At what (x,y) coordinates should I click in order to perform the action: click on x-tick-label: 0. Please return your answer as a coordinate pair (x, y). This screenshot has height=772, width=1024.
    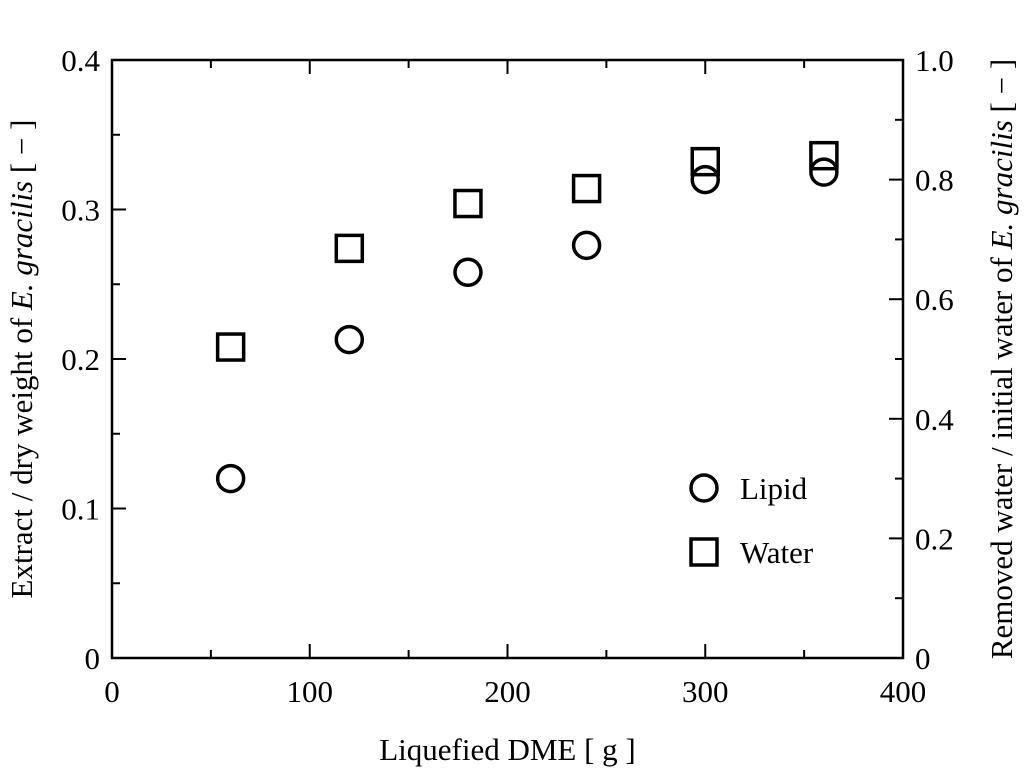
    Looking at the image, I should click on (112, 691).